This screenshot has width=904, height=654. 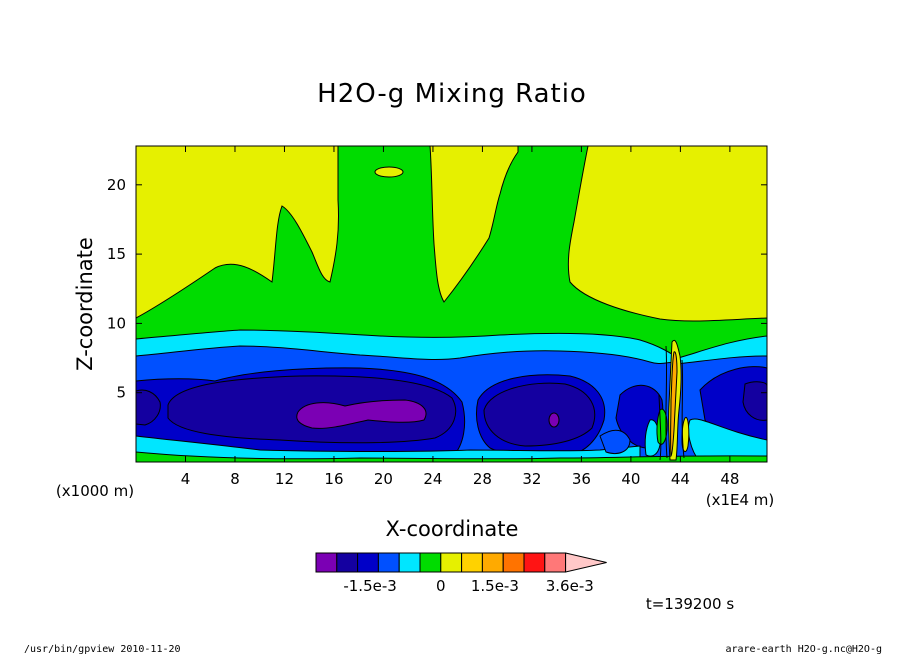 I want to click on x-tick-label: 12, so click(x=284, y=479).